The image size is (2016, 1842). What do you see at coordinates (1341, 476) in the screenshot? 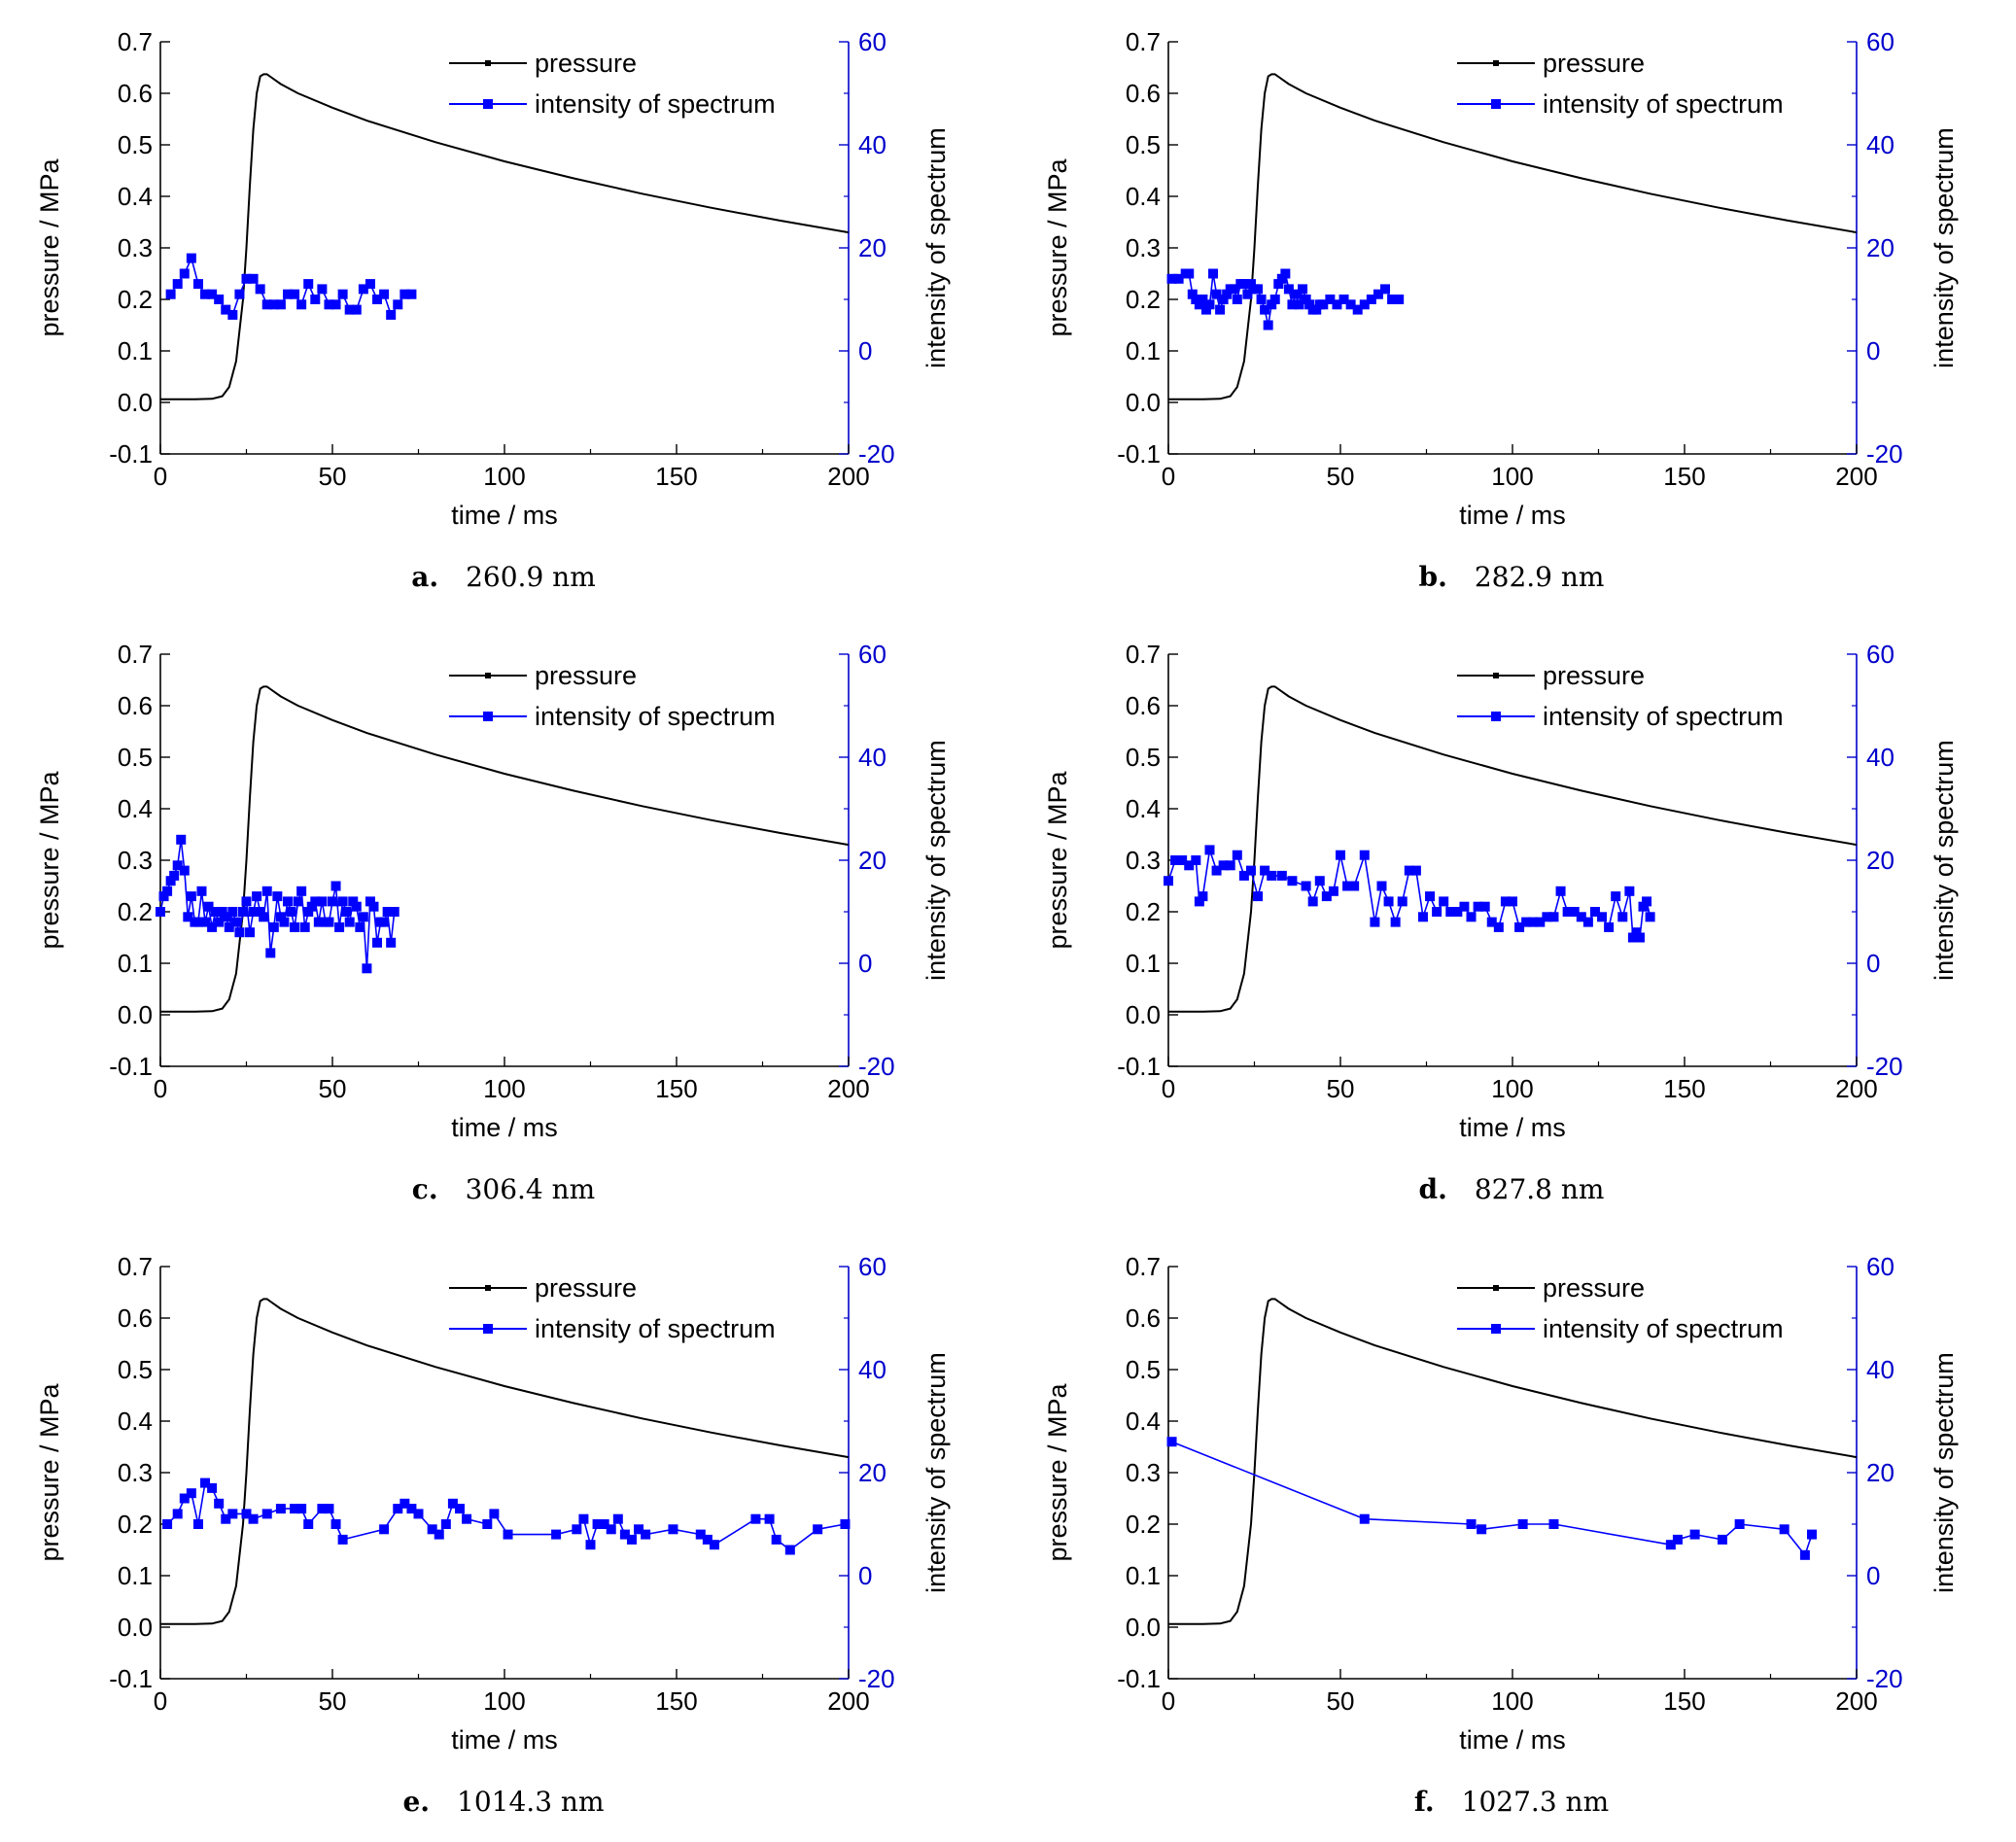
I see `x-tick-label: 50` at bounding box center [1341, 476].